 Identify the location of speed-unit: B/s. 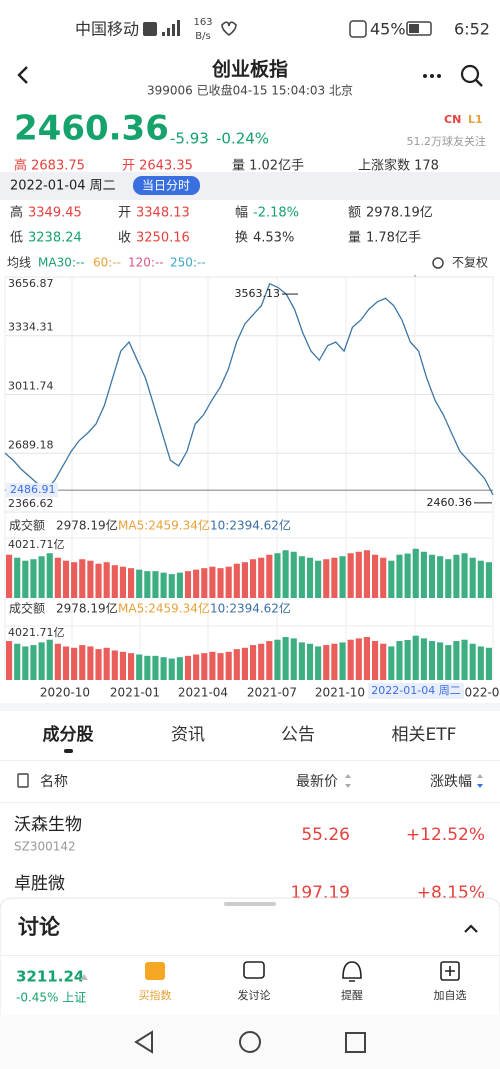
(202, 36).